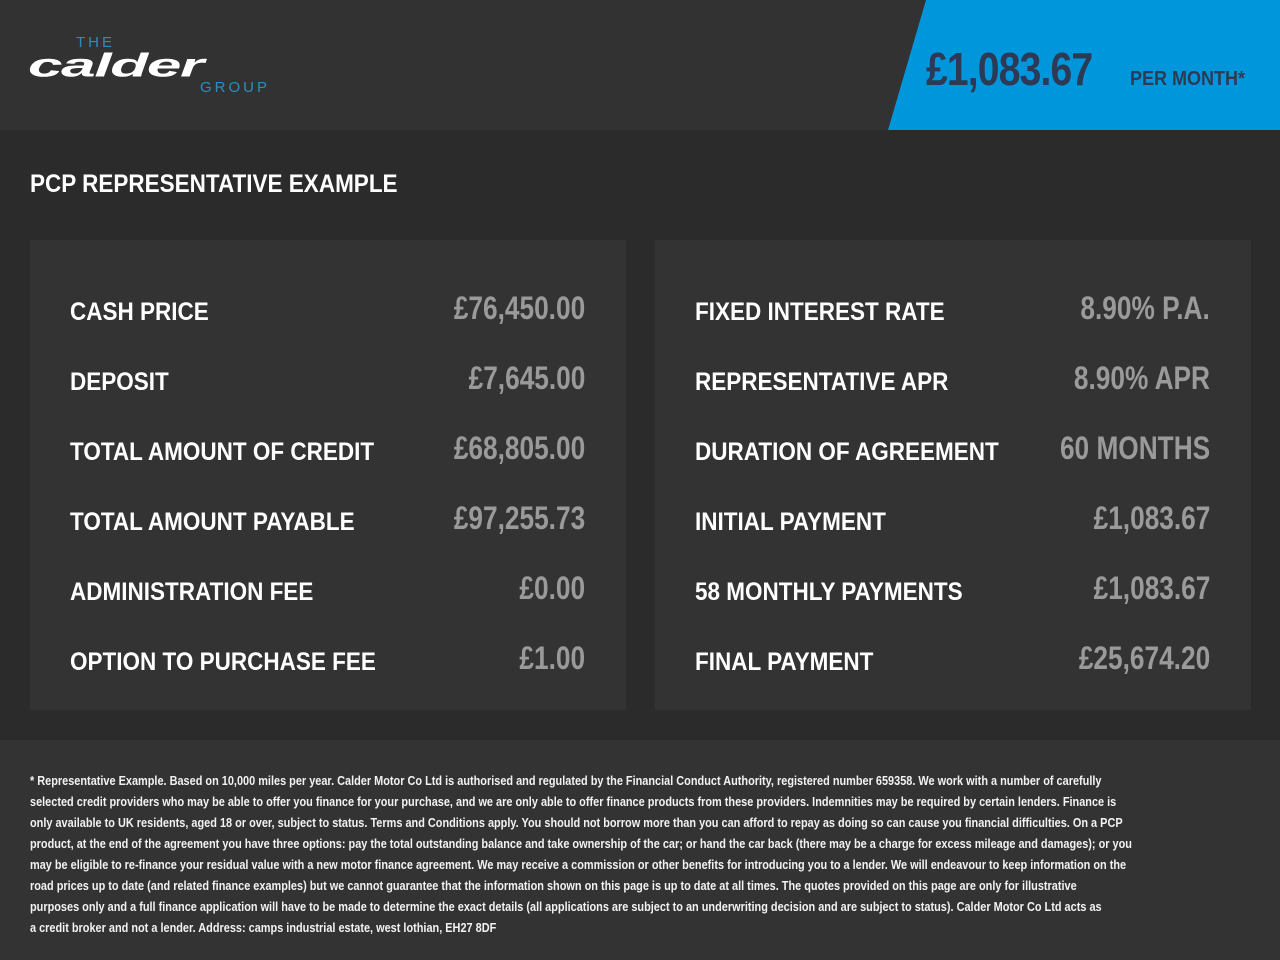 The image size is (1280, 960). What do you see at coordinates (790, 522) in the screenshot?
I see `finance-label: INITIAL PAYMENT` at bounding box center [790, 522].